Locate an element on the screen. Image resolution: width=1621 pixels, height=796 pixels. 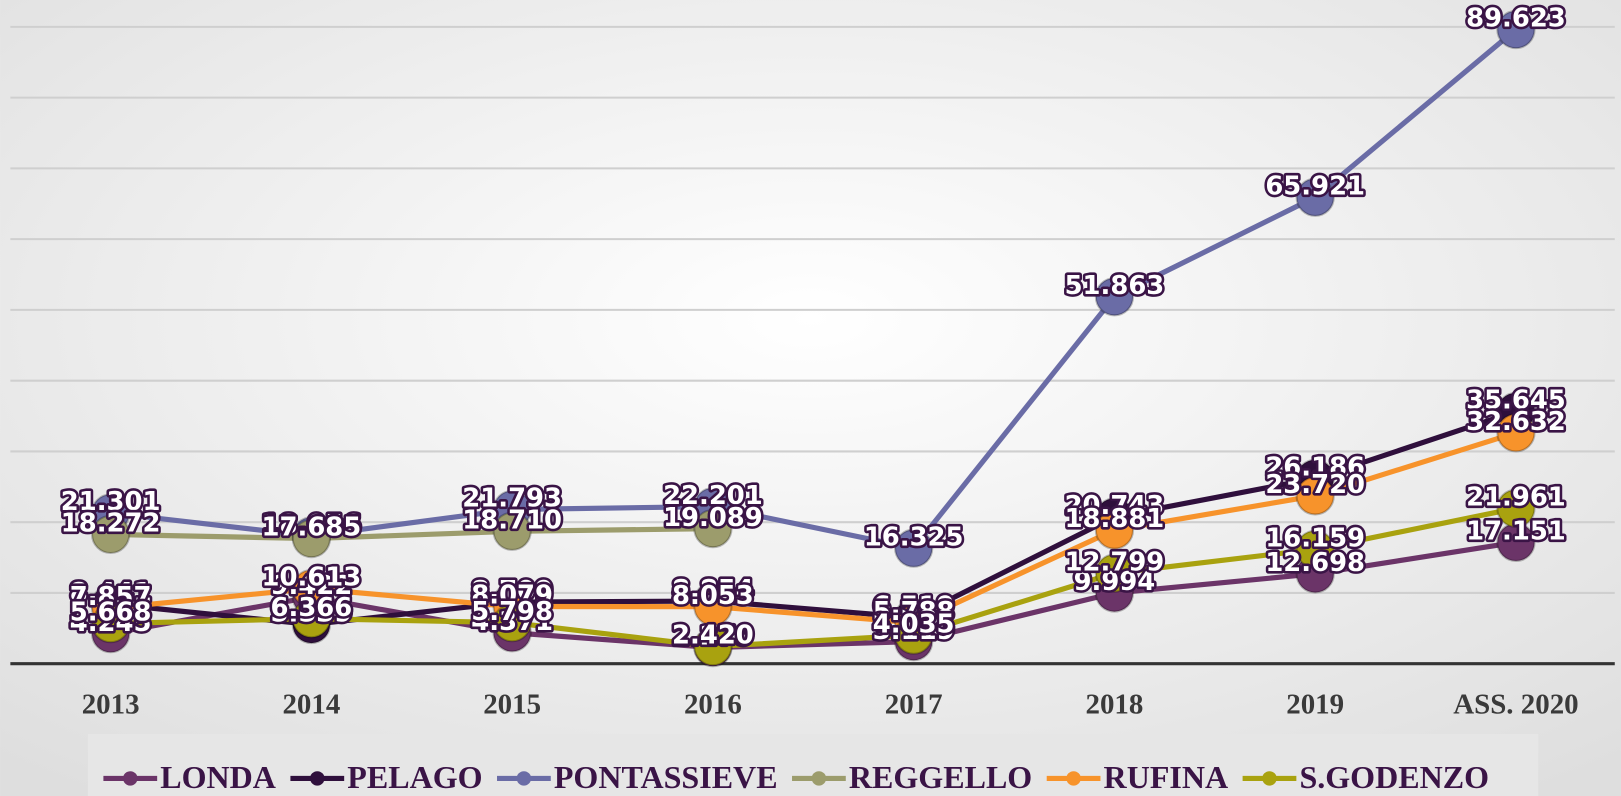
data-label: 5.668 is located at coordinates (111, 613).